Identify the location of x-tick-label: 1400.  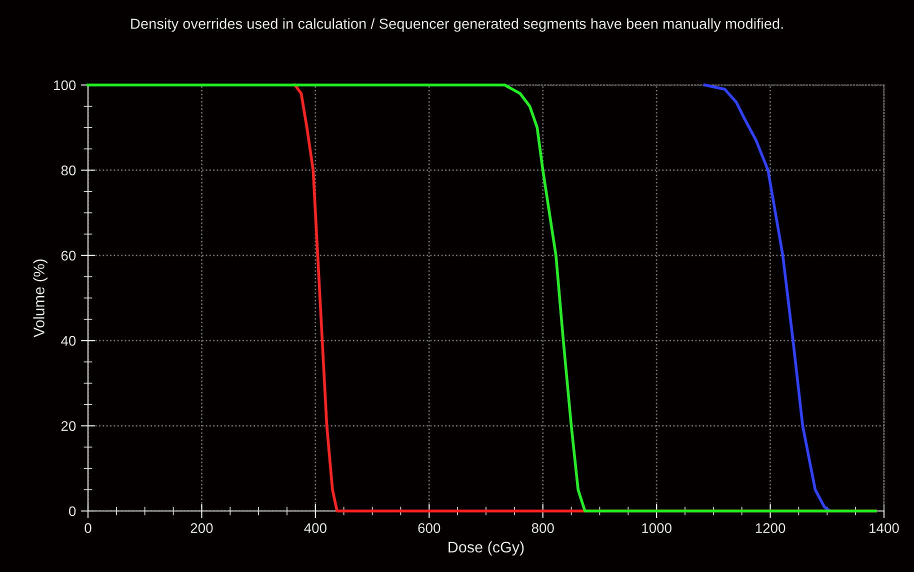
(884, 528).